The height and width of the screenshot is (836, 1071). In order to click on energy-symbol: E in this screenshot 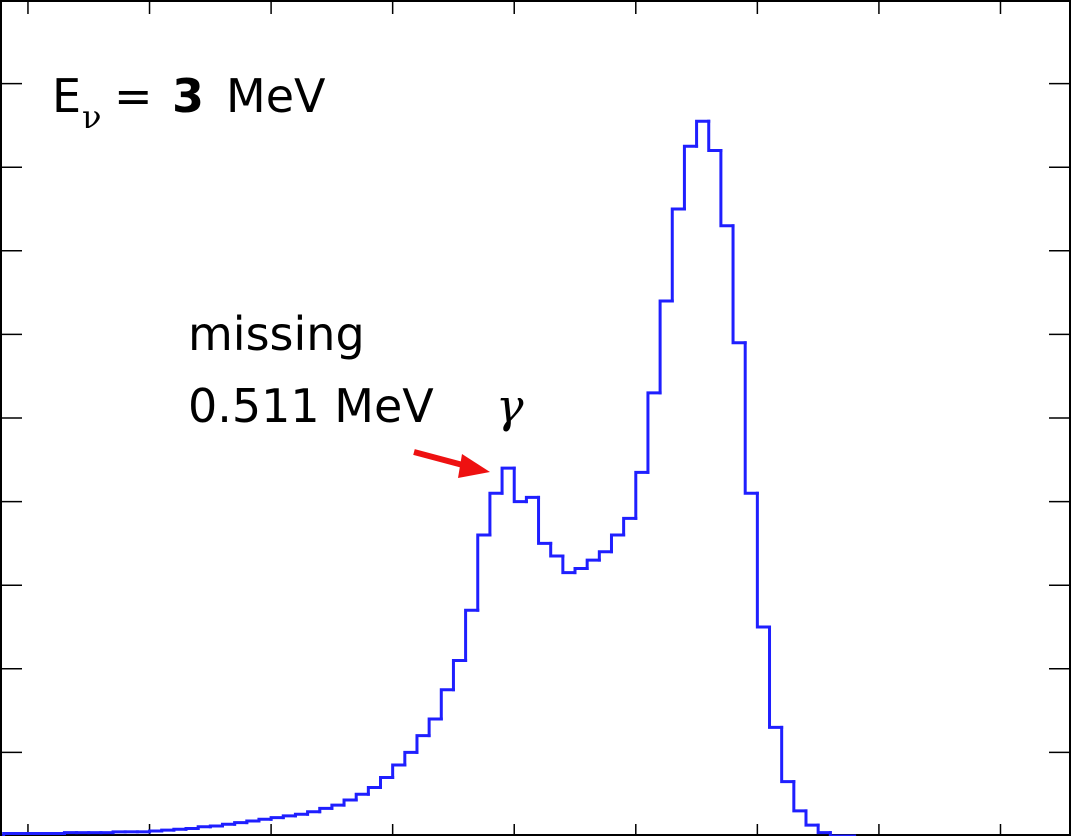, I will do `click(66, 96)`.